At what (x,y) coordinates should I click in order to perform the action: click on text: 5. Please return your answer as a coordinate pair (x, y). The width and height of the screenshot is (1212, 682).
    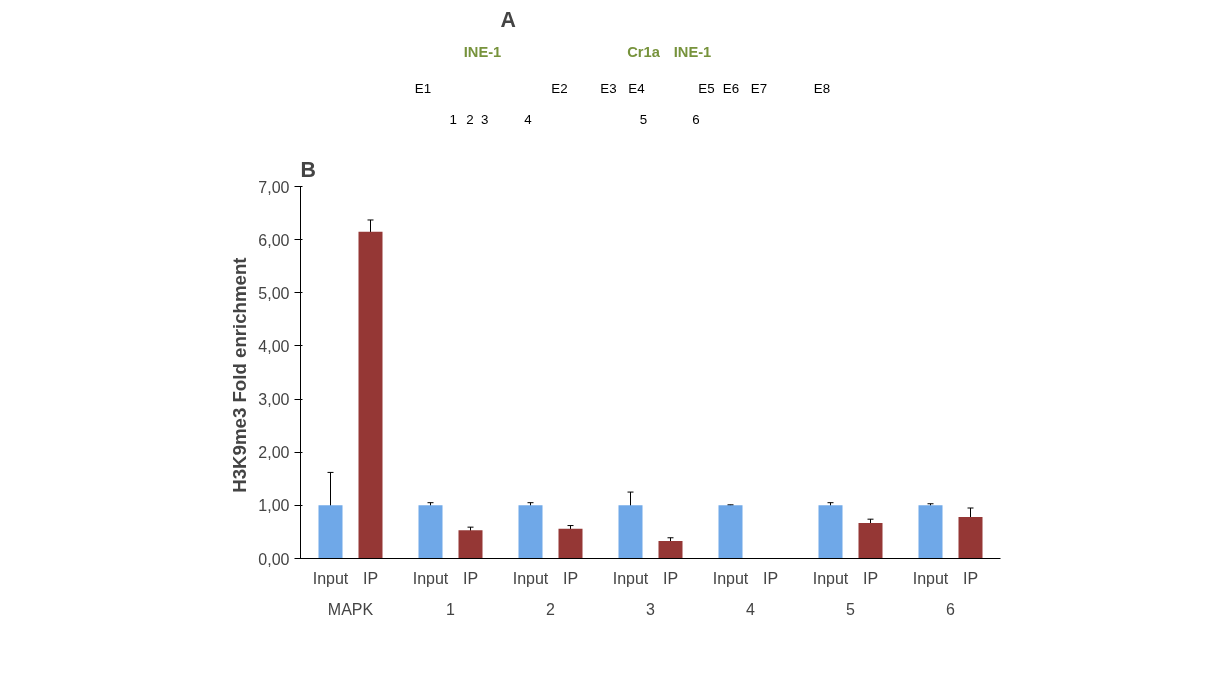
    Looking at the image, I should click on (643, 119).